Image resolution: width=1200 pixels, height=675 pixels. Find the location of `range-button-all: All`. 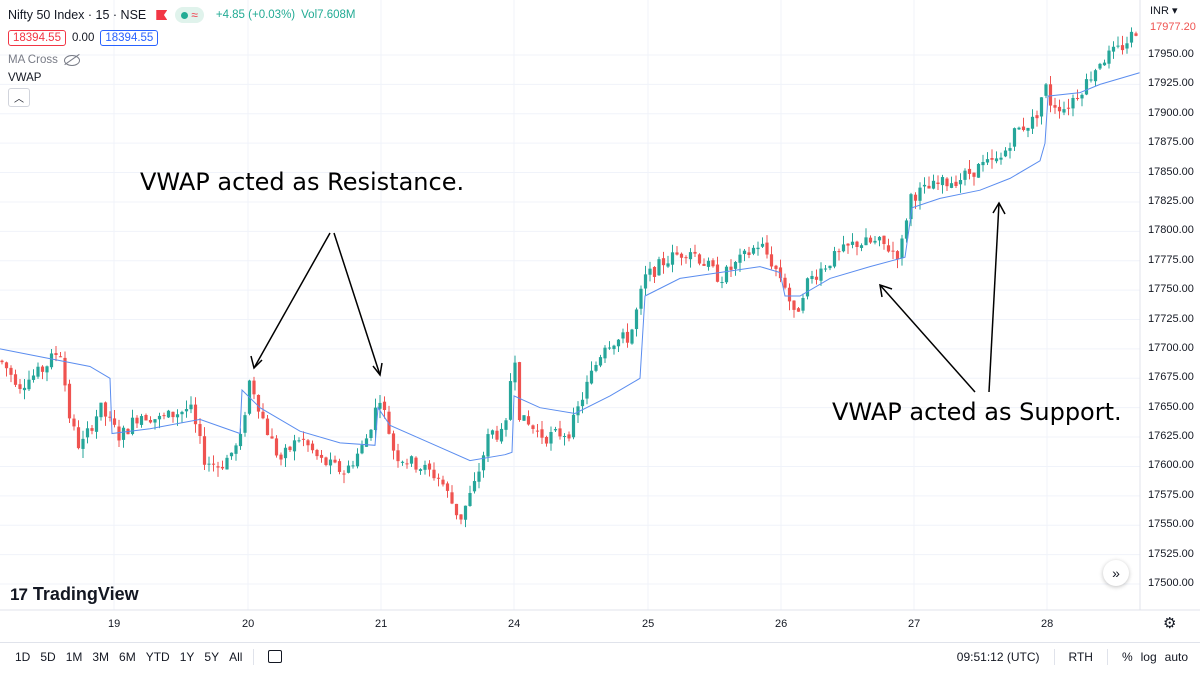

range-button-all: All is located at coordinates (236, 656).